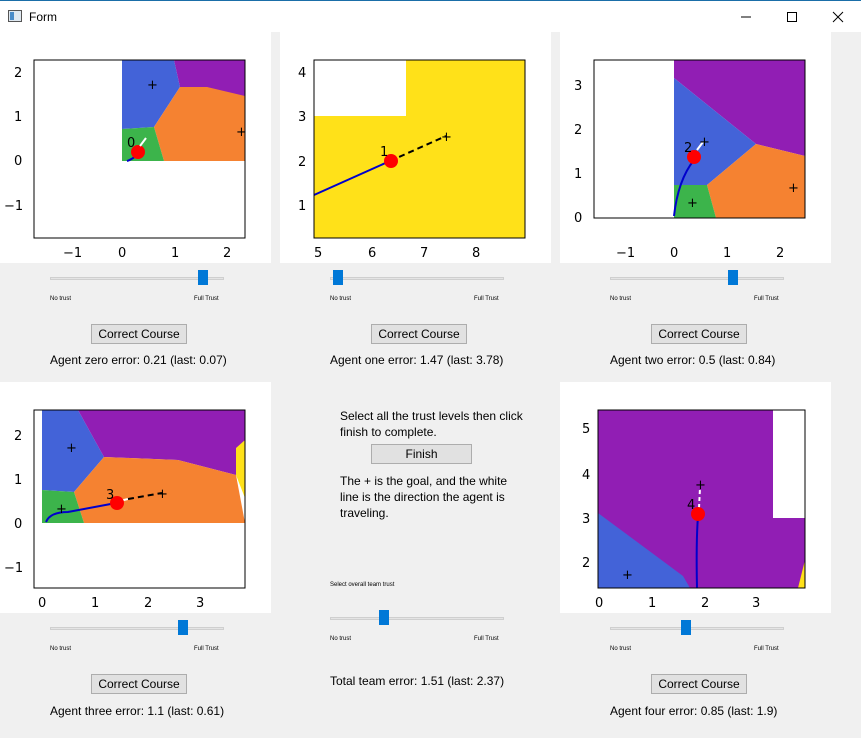 The image size is (861, 738). What do you see at coordinates (131, 143) in the screenshot?
I see `agent-zero-index-label: 0` at bounding box center [131, 143].